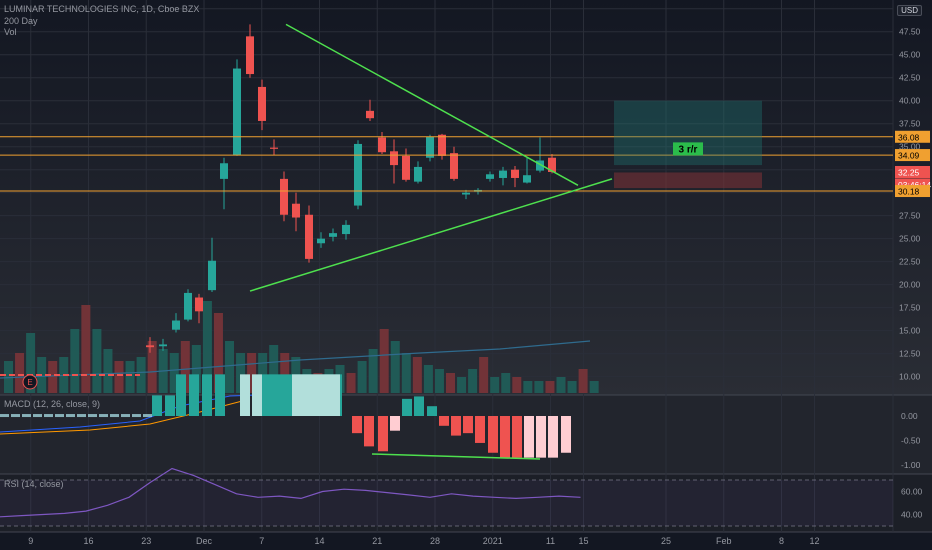 Image resolution: width=932 pixels, height=550 pixels. I want to click on risk-reward-label: 3 r/r, so click(688, 149).